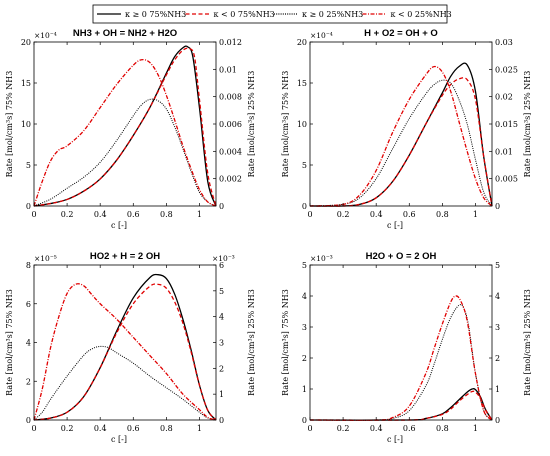  Describe the element at coordinates (230, 124) in the screenshot. I see `y-right-tick-label: 0.006` at that location.